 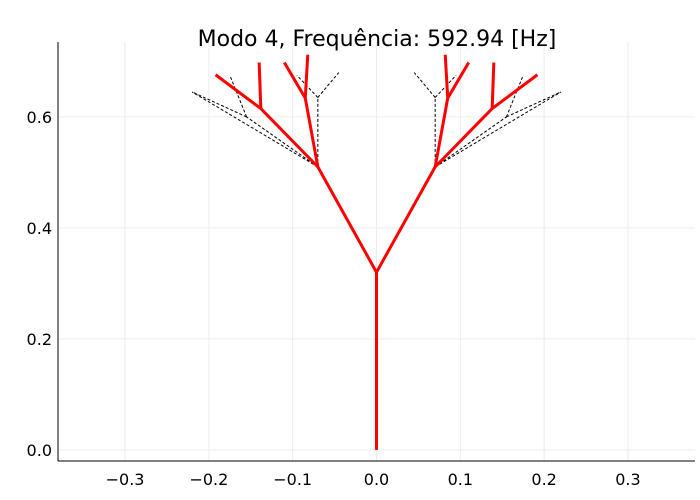 I want to click on x-tick-label: 0.3, so click(x=627, y=479).